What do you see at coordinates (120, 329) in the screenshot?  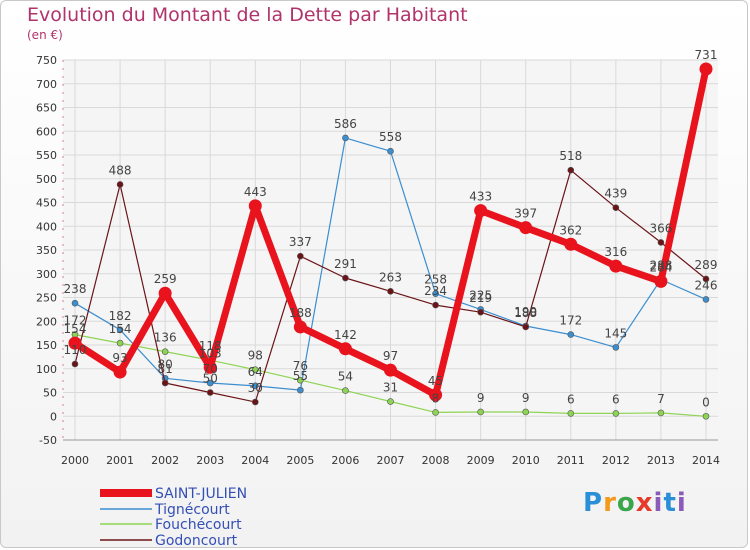 I see `data-label: 154` at bounding box center [120, 329].